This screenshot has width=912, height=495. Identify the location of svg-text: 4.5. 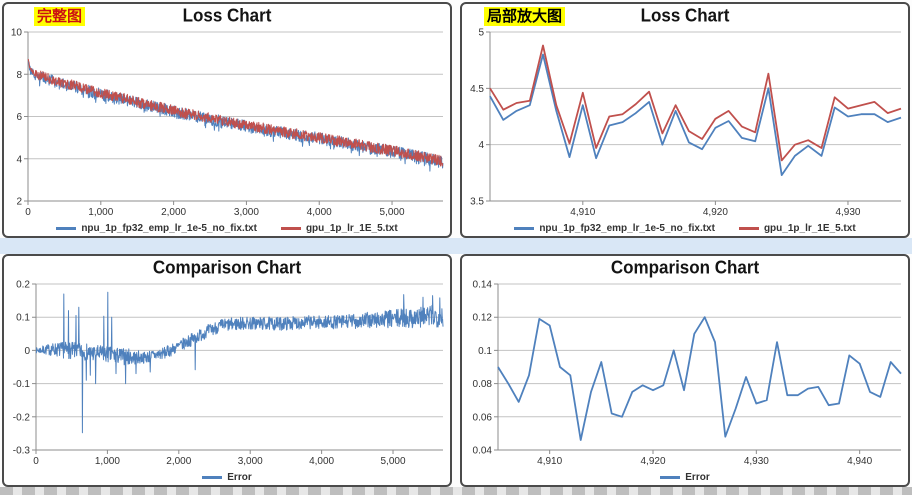
(477, 89).